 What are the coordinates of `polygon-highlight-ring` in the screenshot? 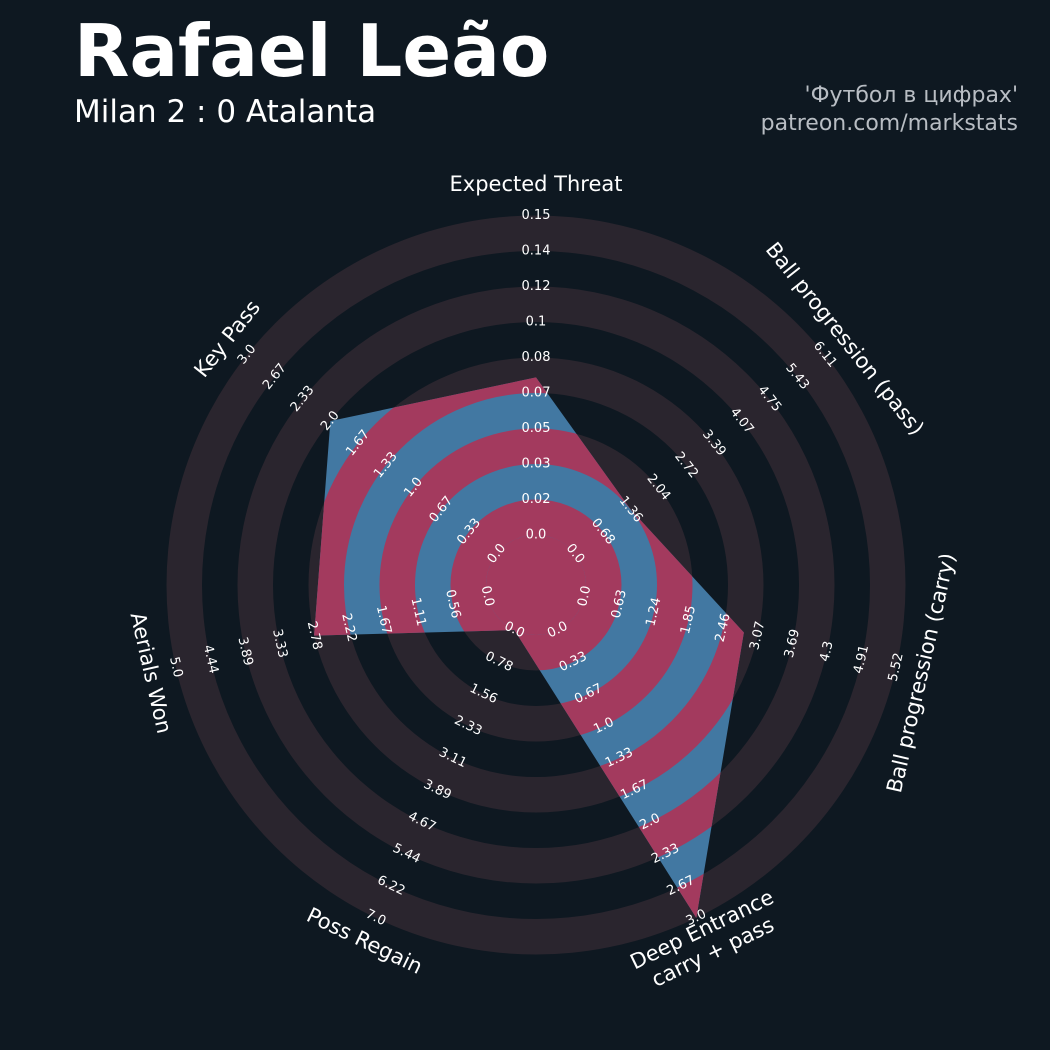 It's located at (536, 585).